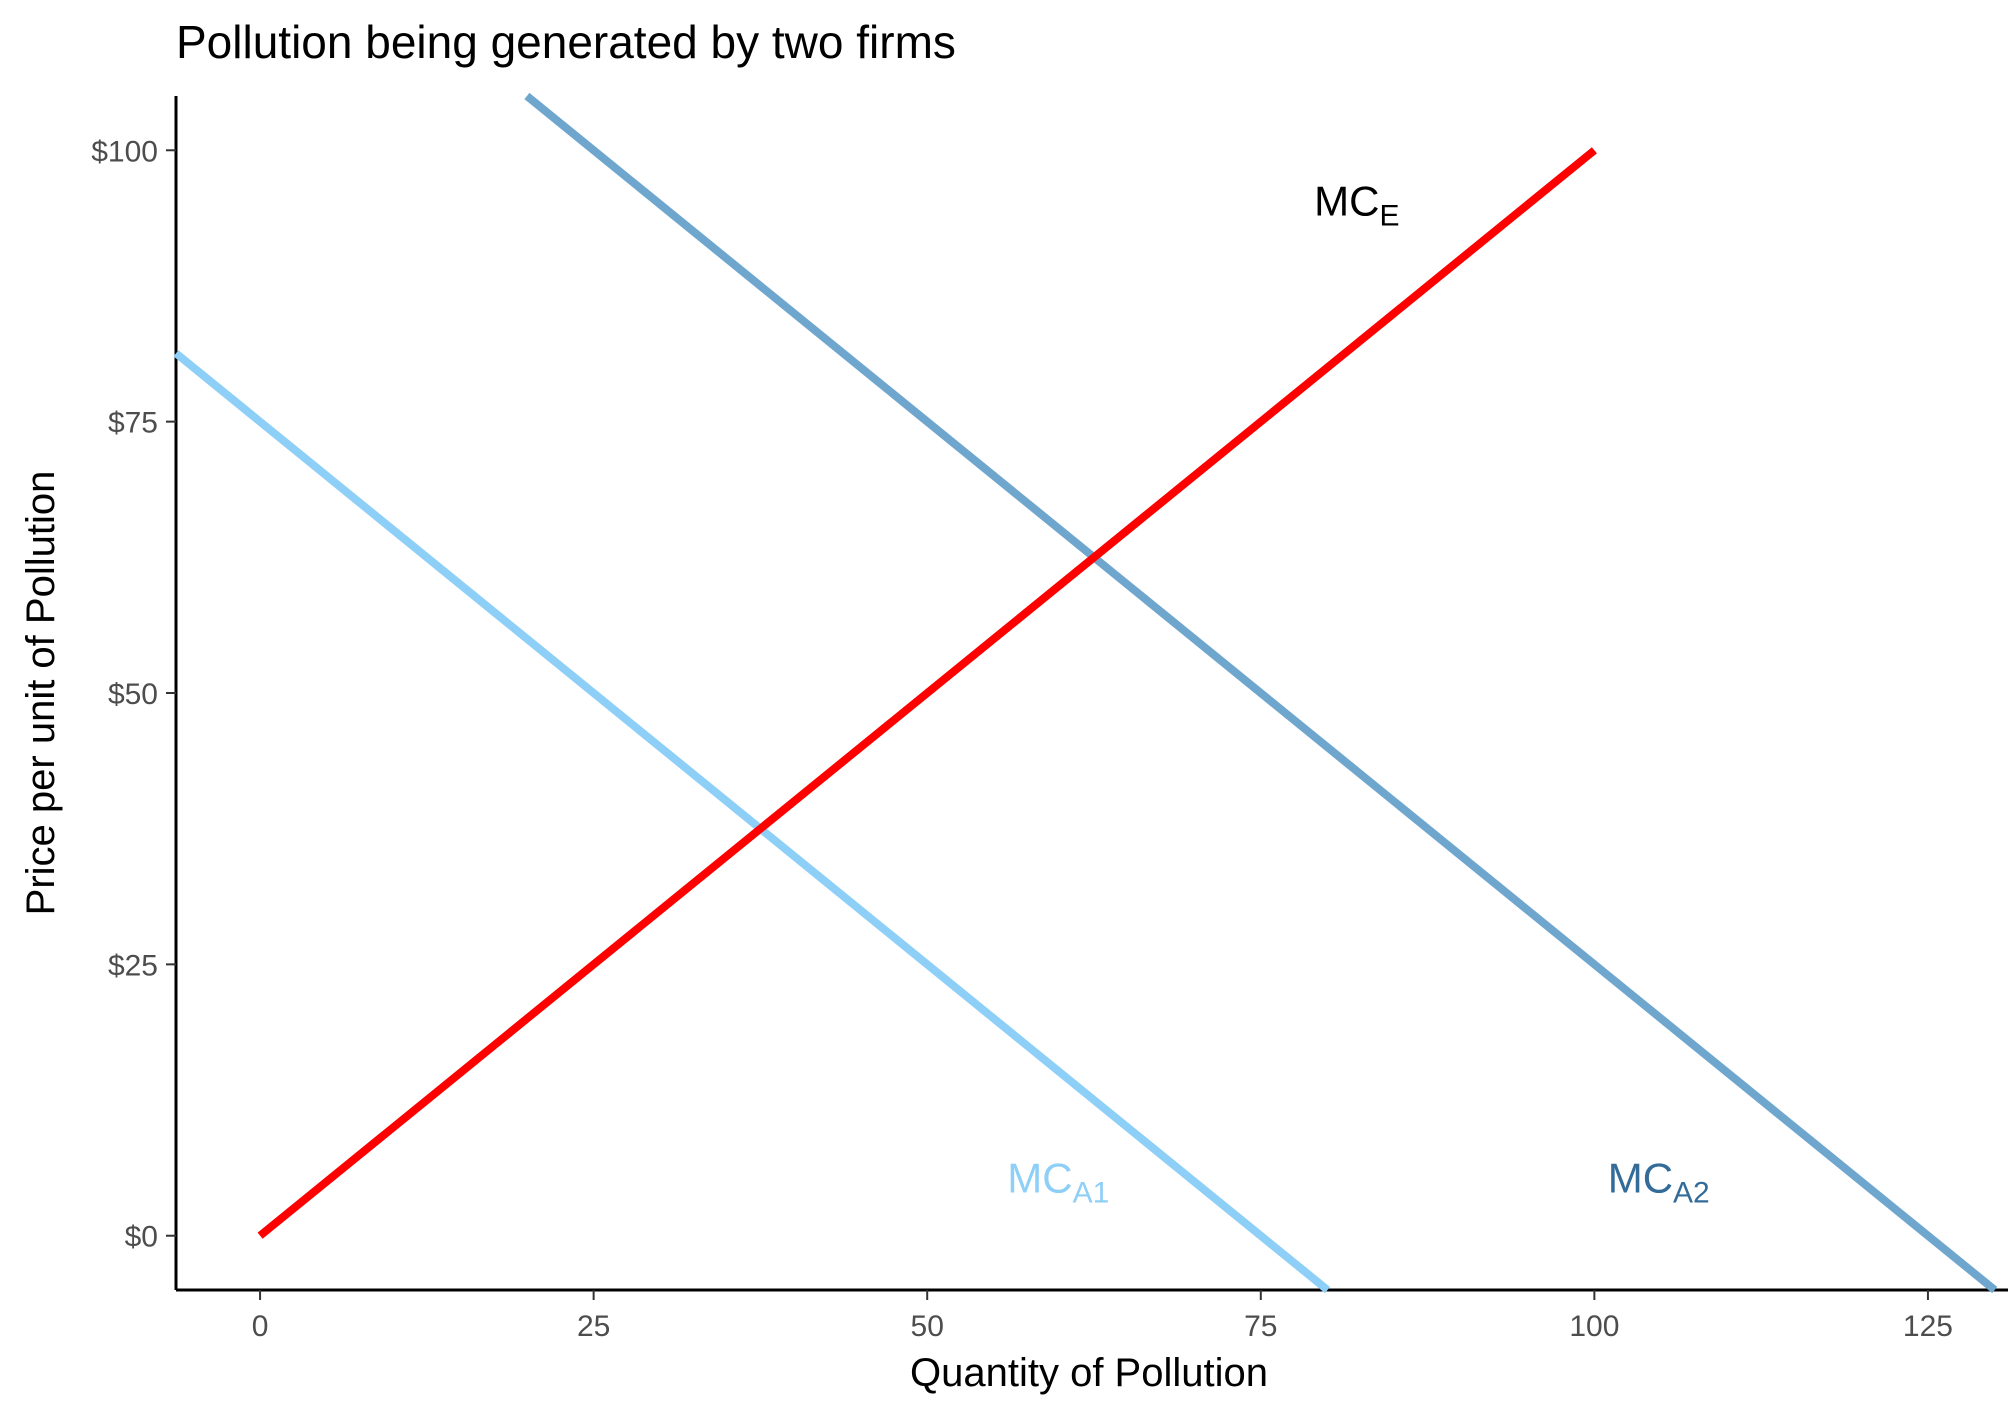 This screenshot has height=1411, width=2016. I want to click on curve-label-subscript: A1, so click(1091, 1192).